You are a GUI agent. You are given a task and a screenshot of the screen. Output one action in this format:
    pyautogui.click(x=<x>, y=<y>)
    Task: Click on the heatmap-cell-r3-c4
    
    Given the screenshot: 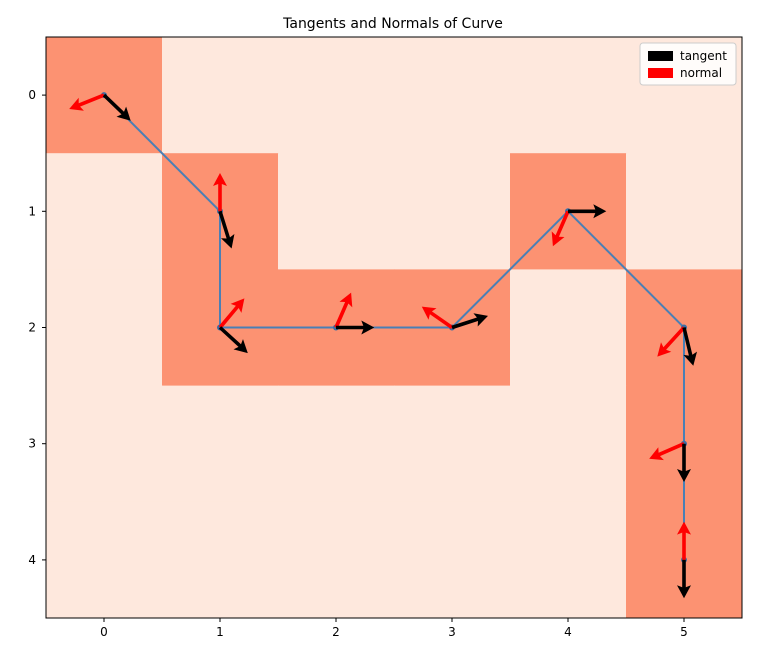 What is the action you would take?
    pyautogui.click(x=568, y=444)
    